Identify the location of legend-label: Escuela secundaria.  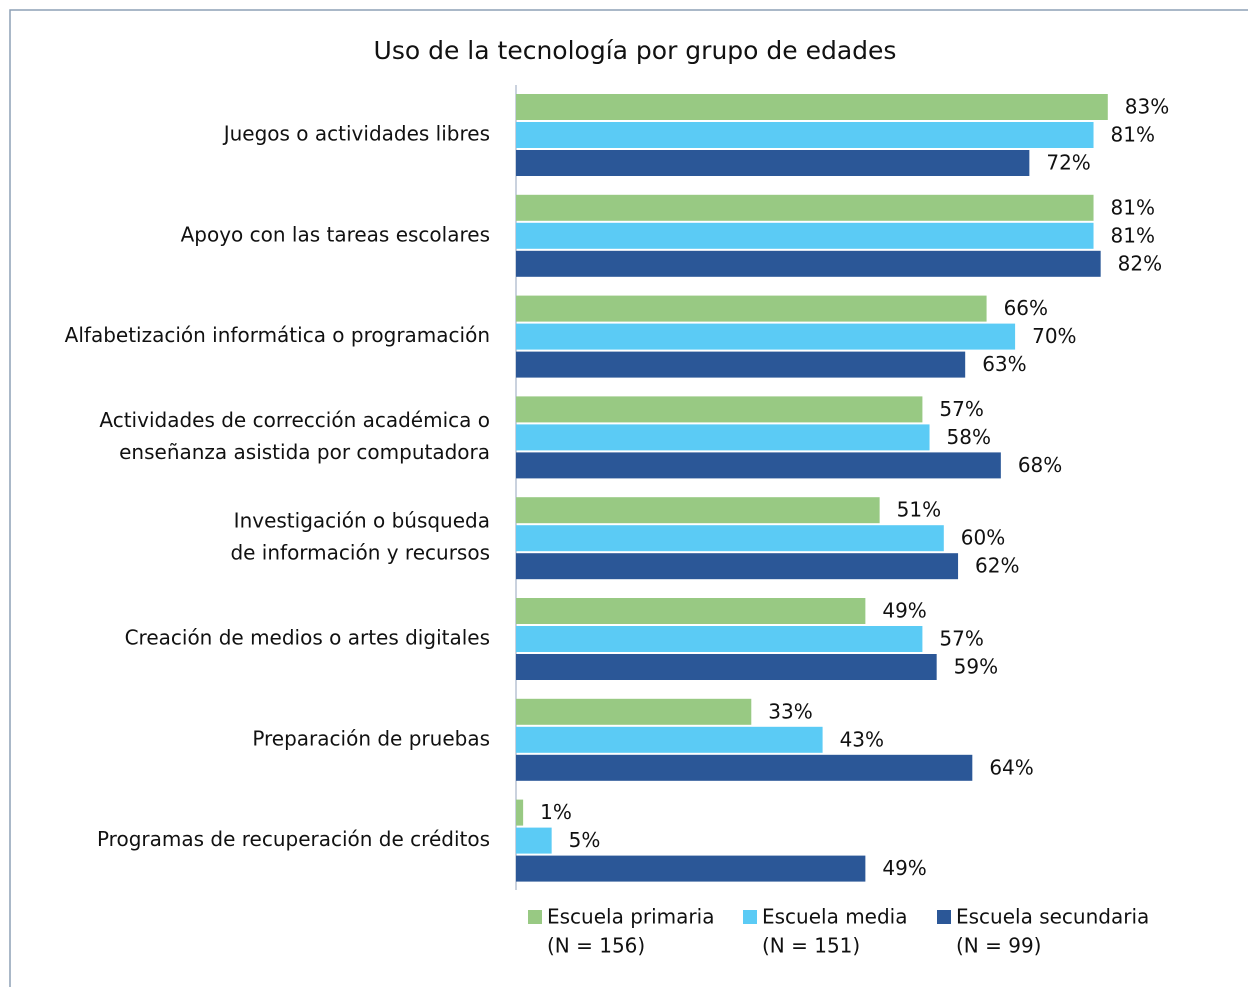
(1052, 917).